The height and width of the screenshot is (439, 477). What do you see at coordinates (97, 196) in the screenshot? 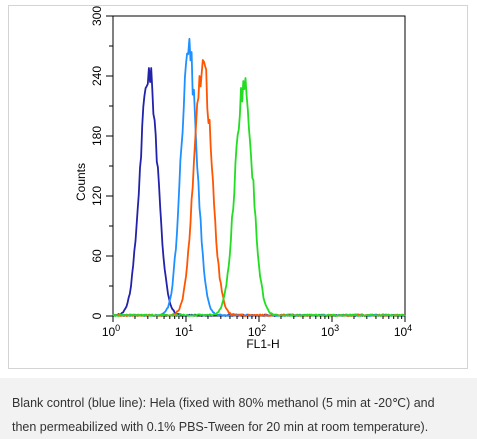
I see `y-tick-label: 120` at bounding box center [97, 196].